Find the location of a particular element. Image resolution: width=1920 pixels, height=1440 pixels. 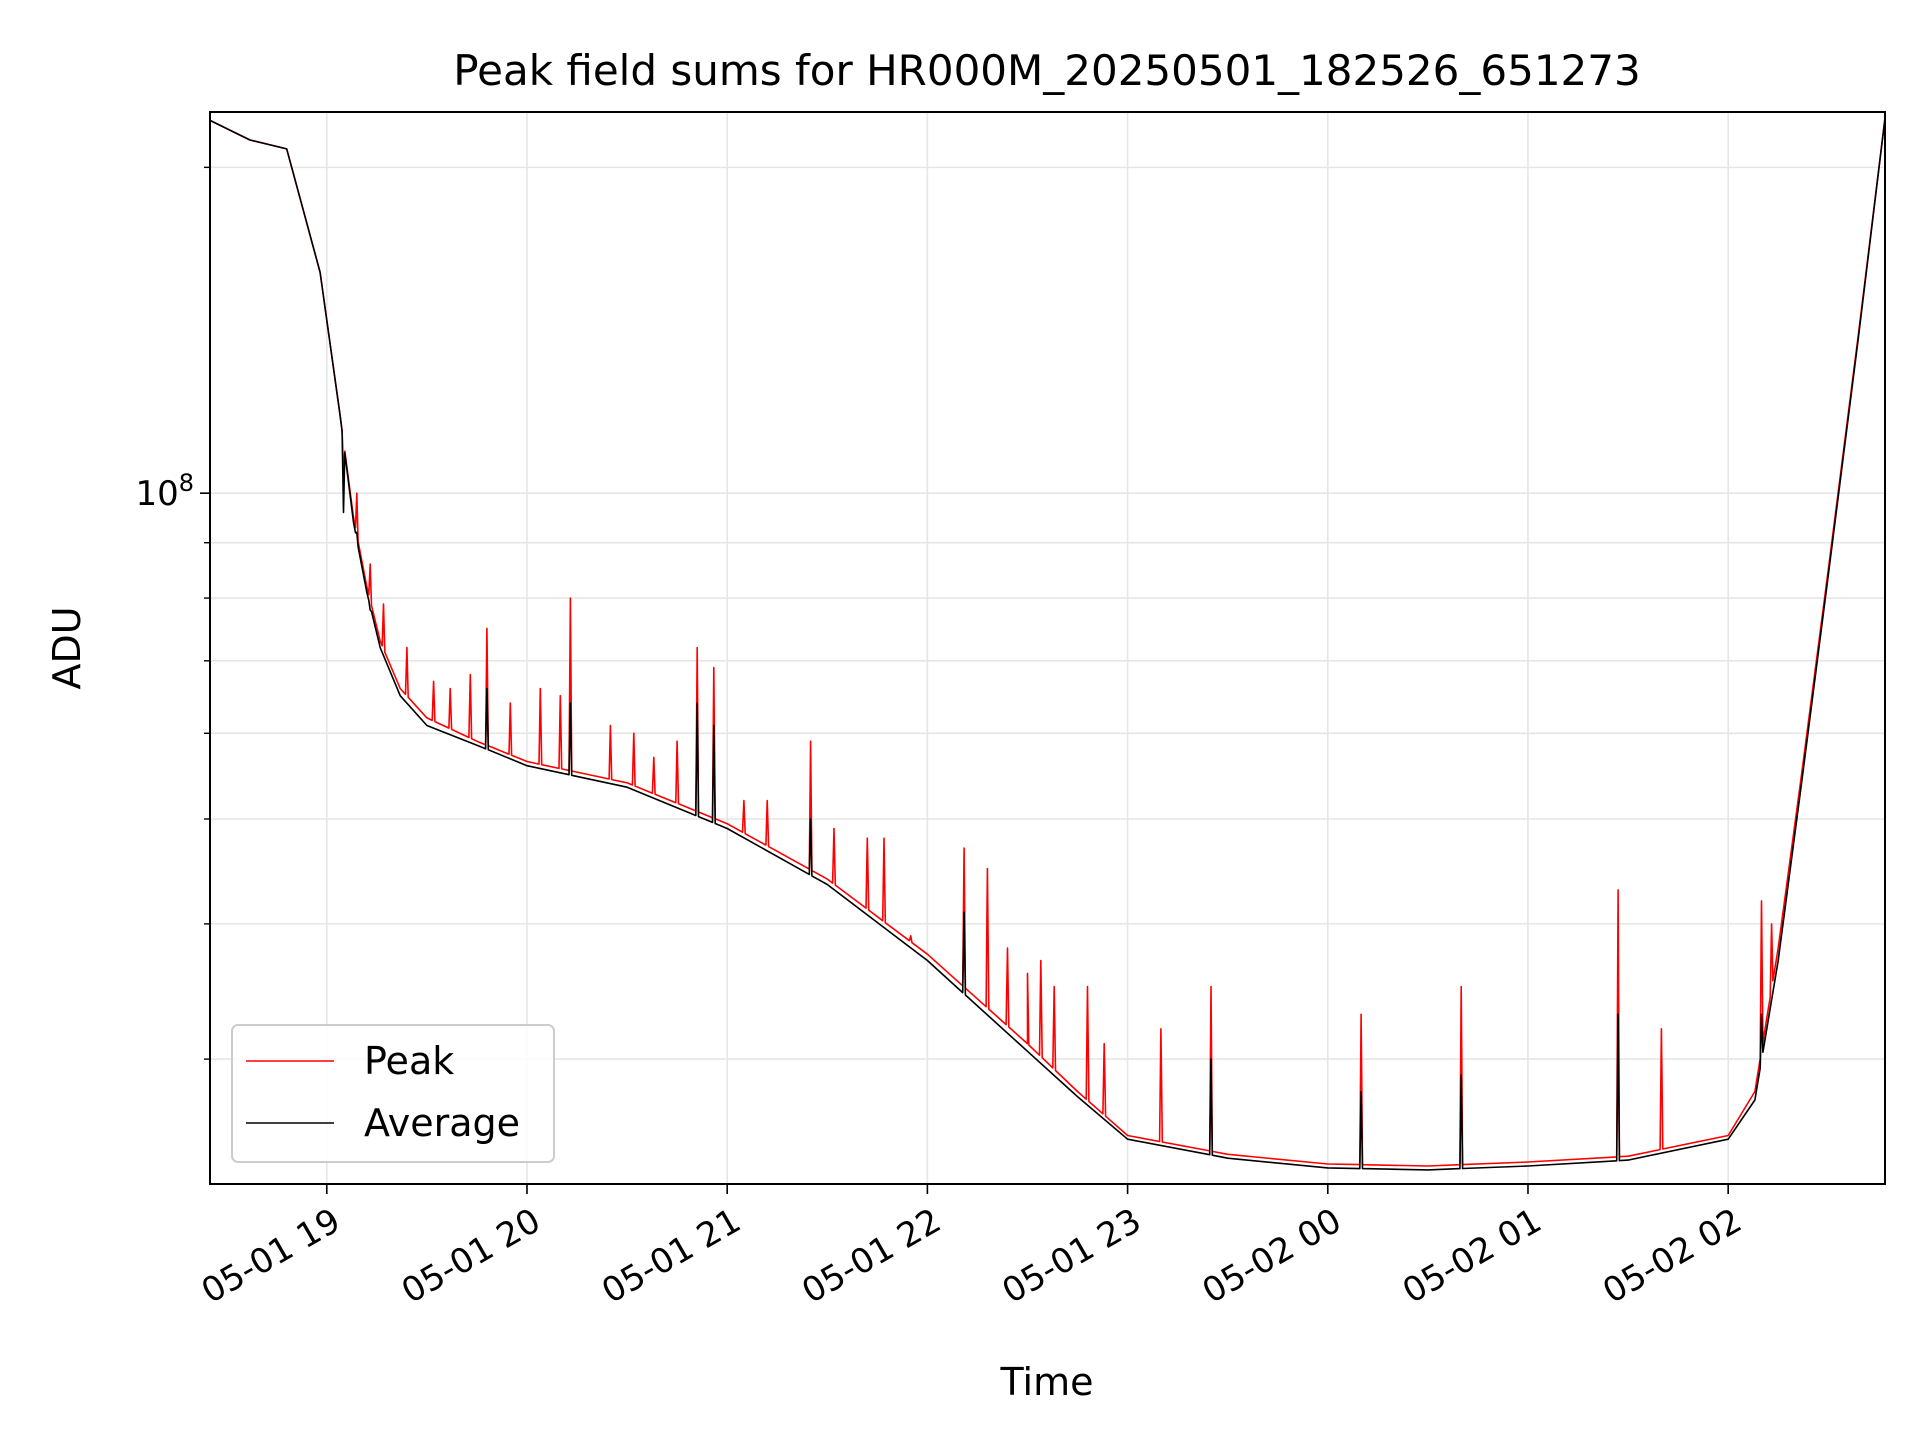

legend-label-average: Average is located at coordinates (442, 1123).